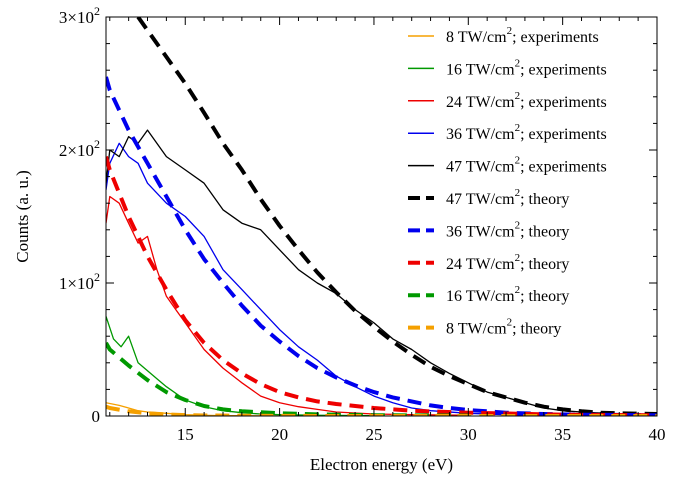 This screenshot has height=482, width=687. I want to click on legend-label-8: 16 TW/cm2; theory, so click(507, 294).